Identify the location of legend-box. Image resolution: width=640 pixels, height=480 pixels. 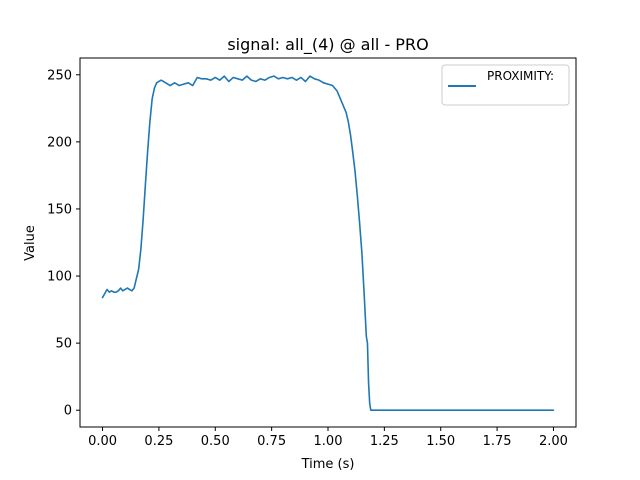
(505, 85).